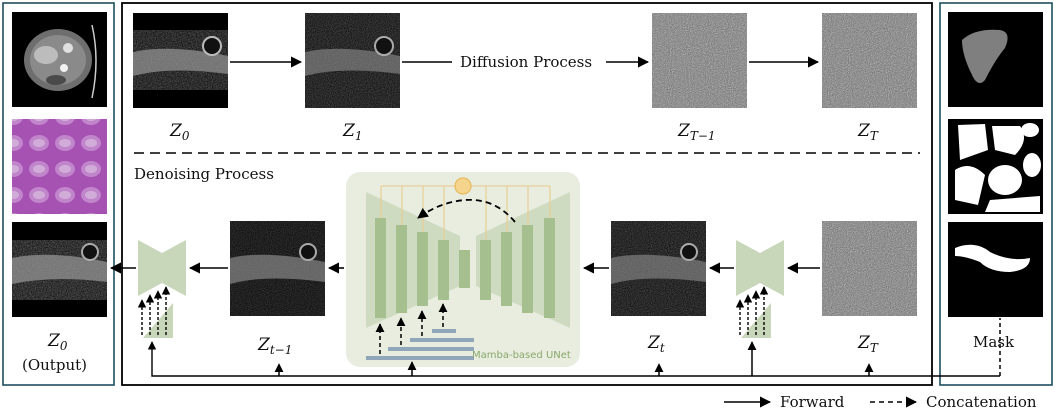  I want to click on denoising-process-label: Denoising Process, so click(204, 174).